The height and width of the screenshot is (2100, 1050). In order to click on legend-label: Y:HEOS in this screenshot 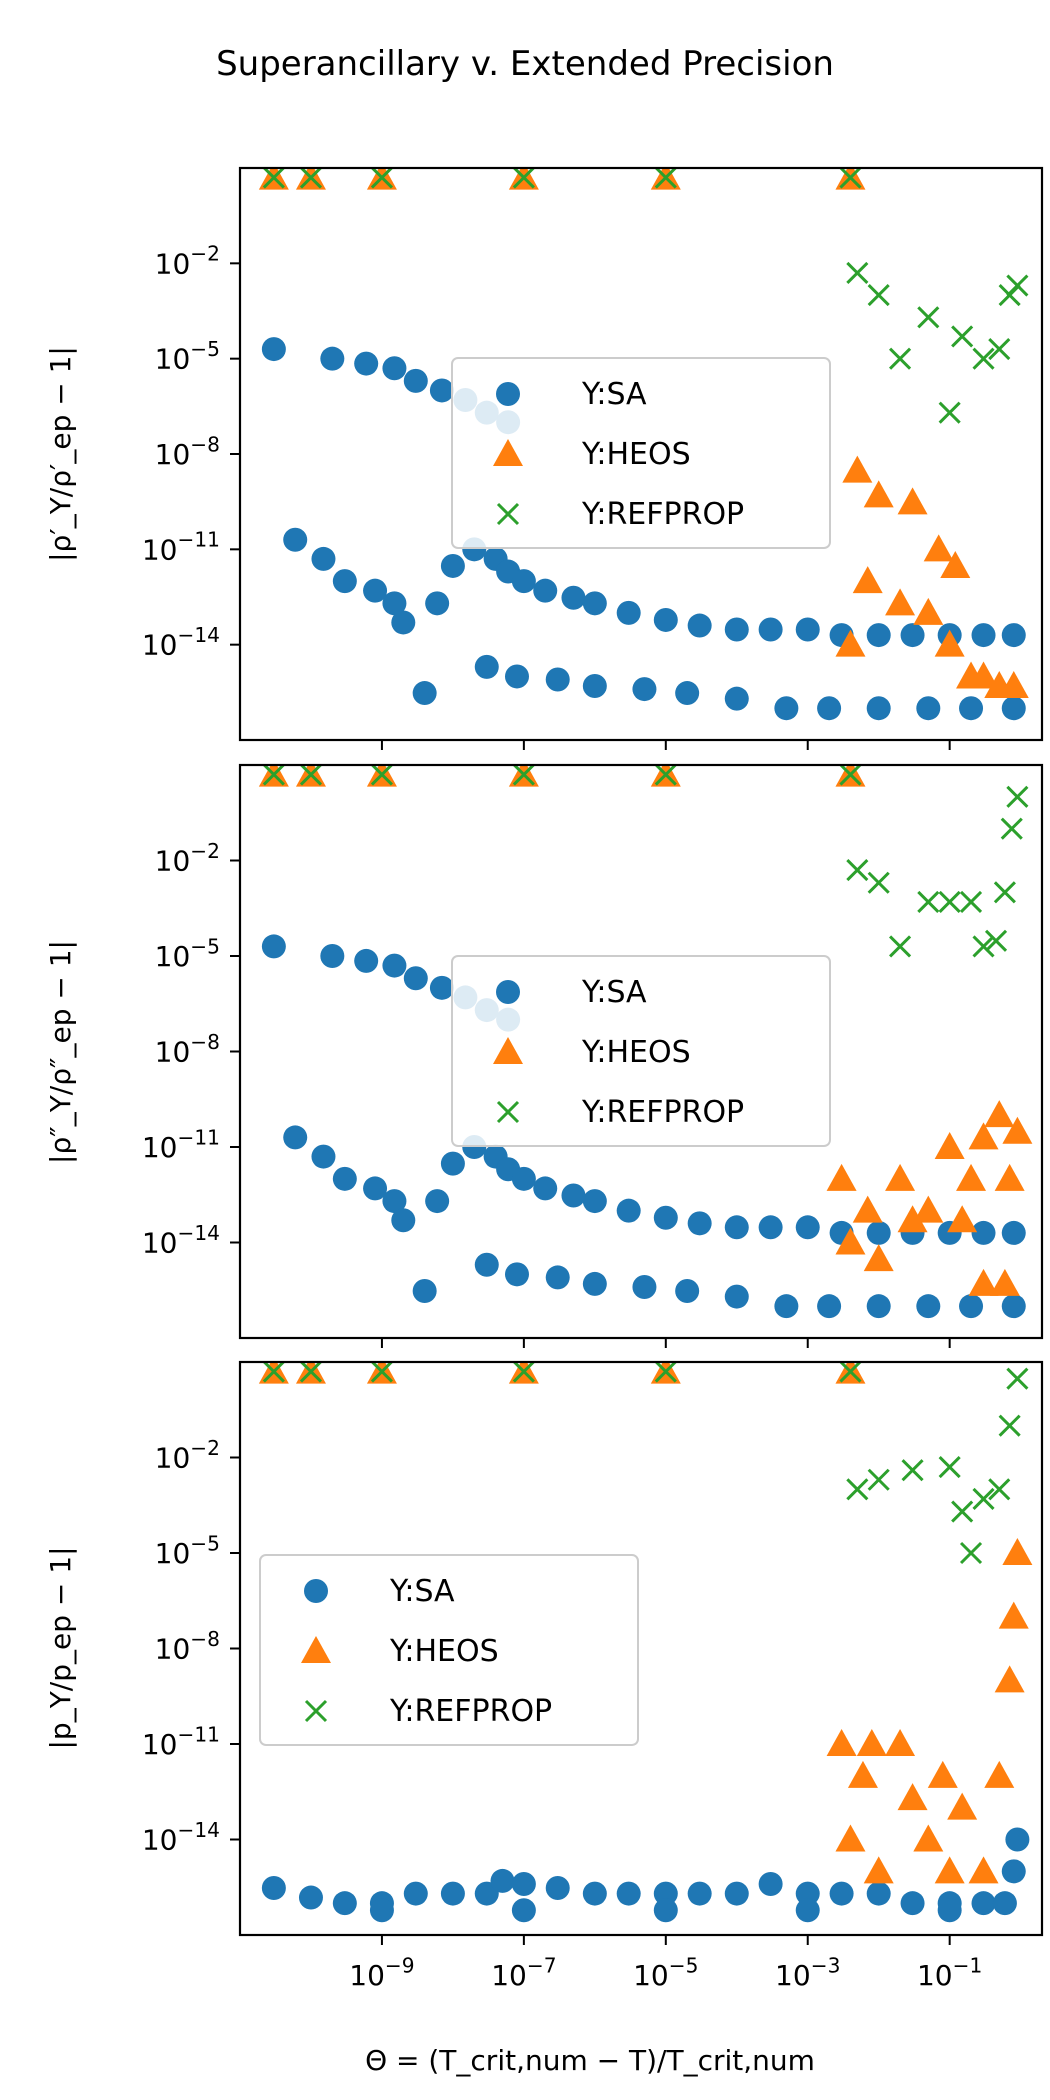, I will do `click(636, 454)`.